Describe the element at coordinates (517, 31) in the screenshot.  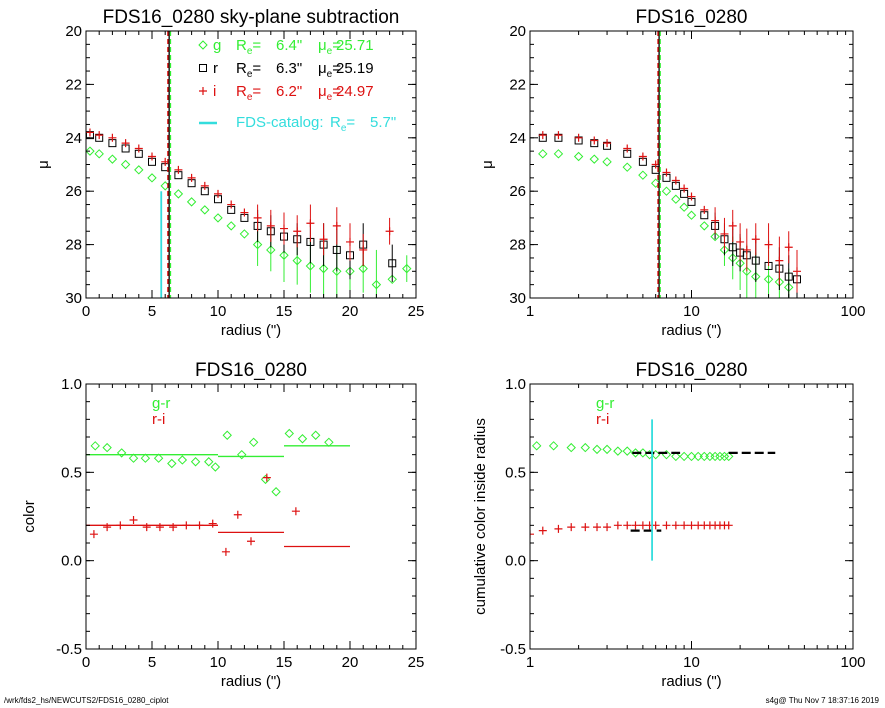
I see `y-tick-label: 20` at that location.